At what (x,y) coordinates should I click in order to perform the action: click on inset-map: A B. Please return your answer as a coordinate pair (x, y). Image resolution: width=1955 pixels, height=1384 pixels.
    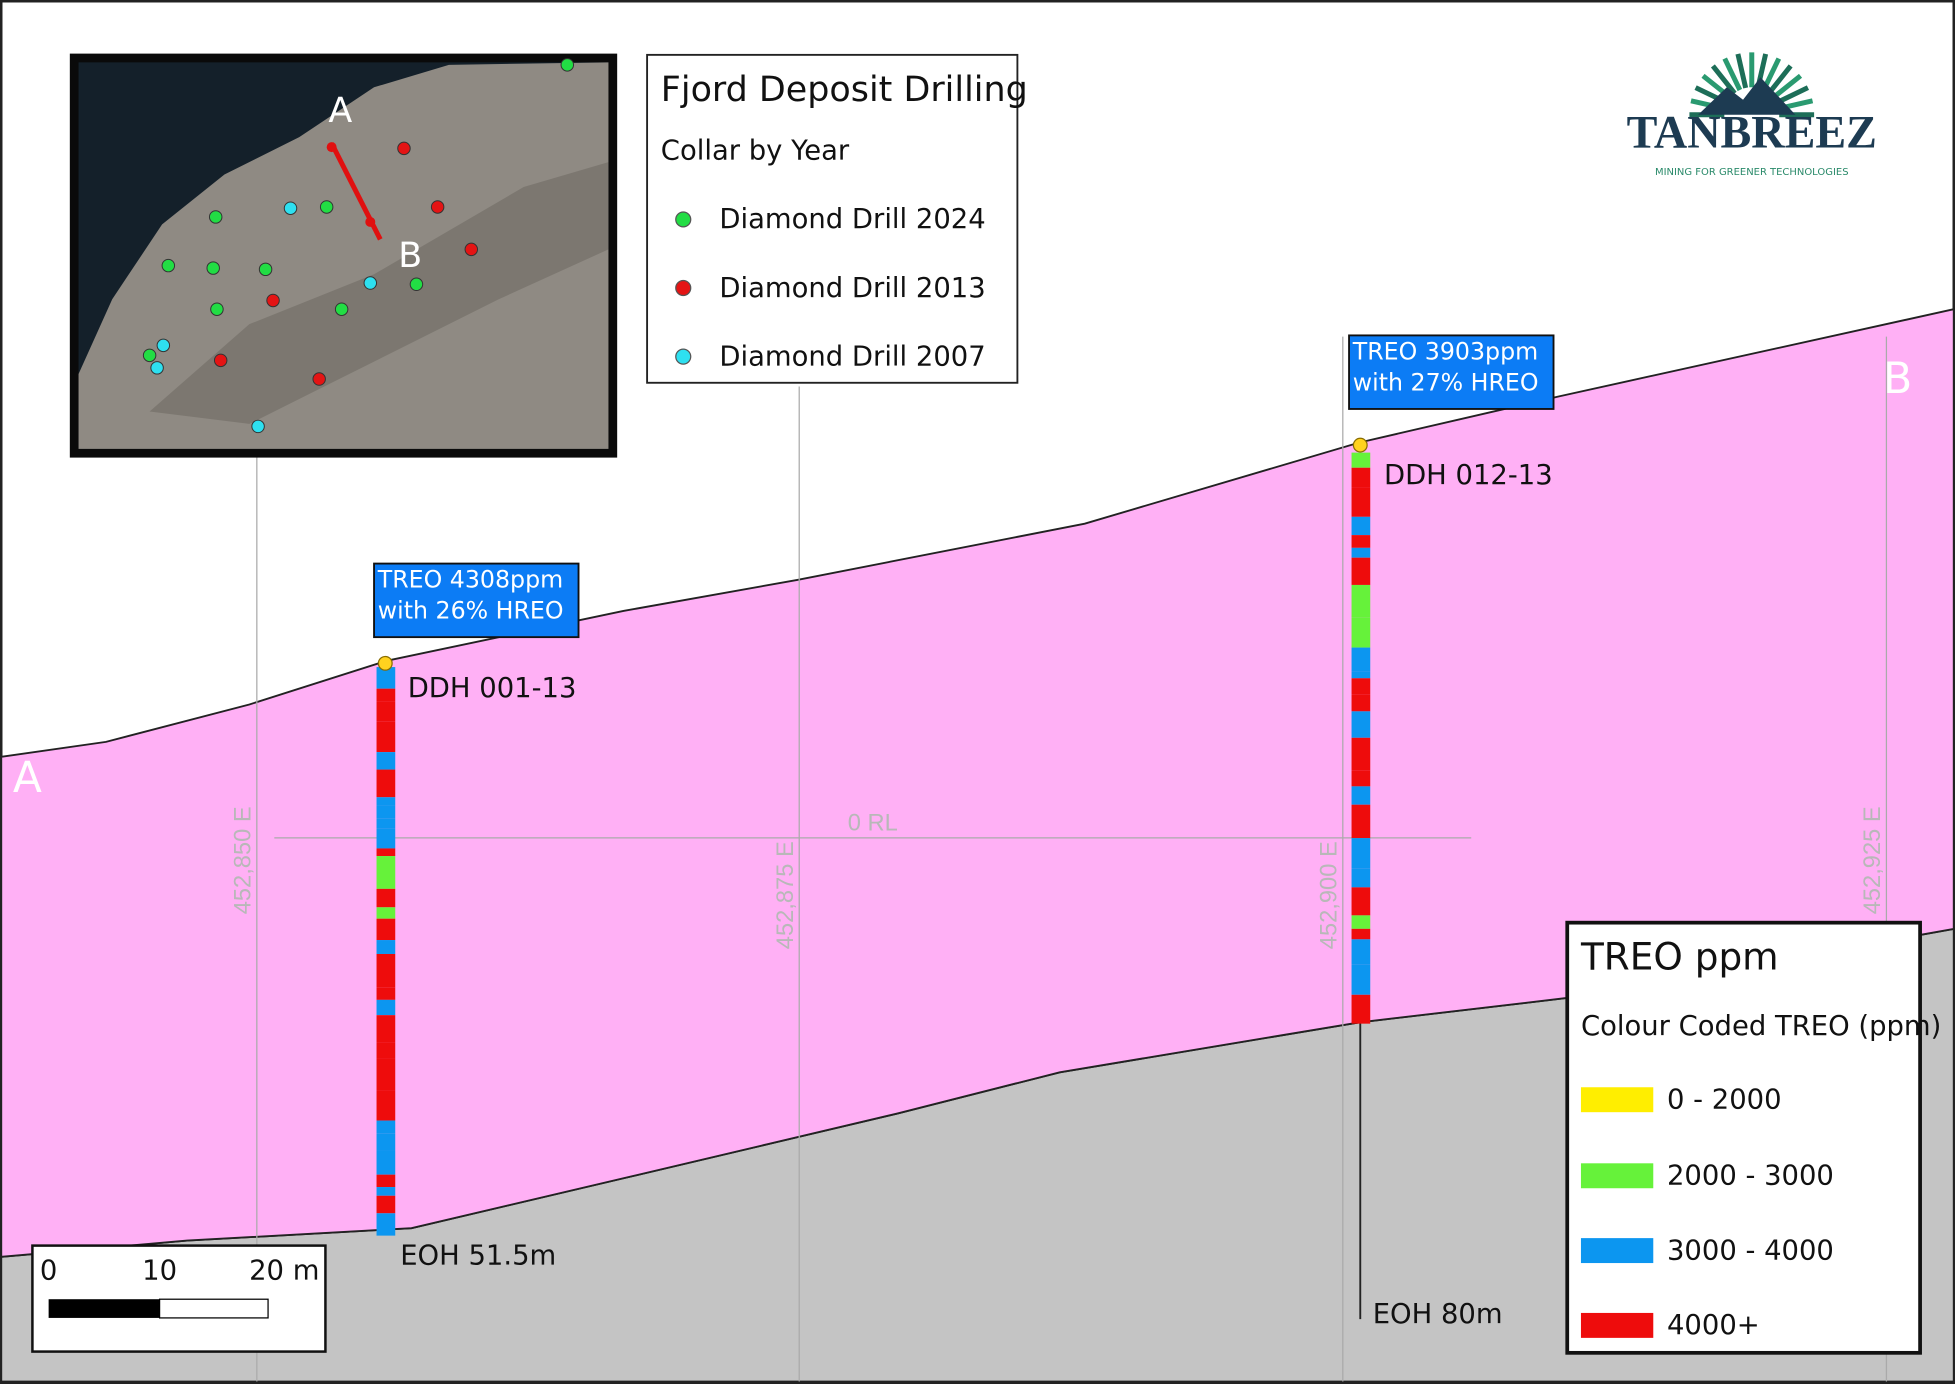
    Looking at the image, I should click on (343, 255).